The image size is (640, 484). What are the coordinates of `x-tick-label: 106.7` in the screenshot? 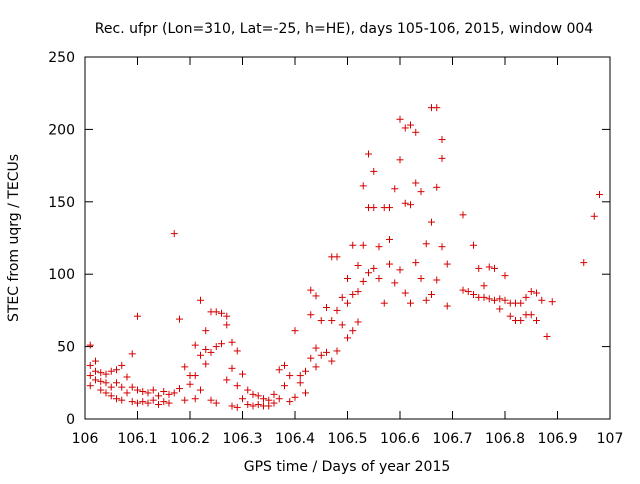 It's located at (452, 439).